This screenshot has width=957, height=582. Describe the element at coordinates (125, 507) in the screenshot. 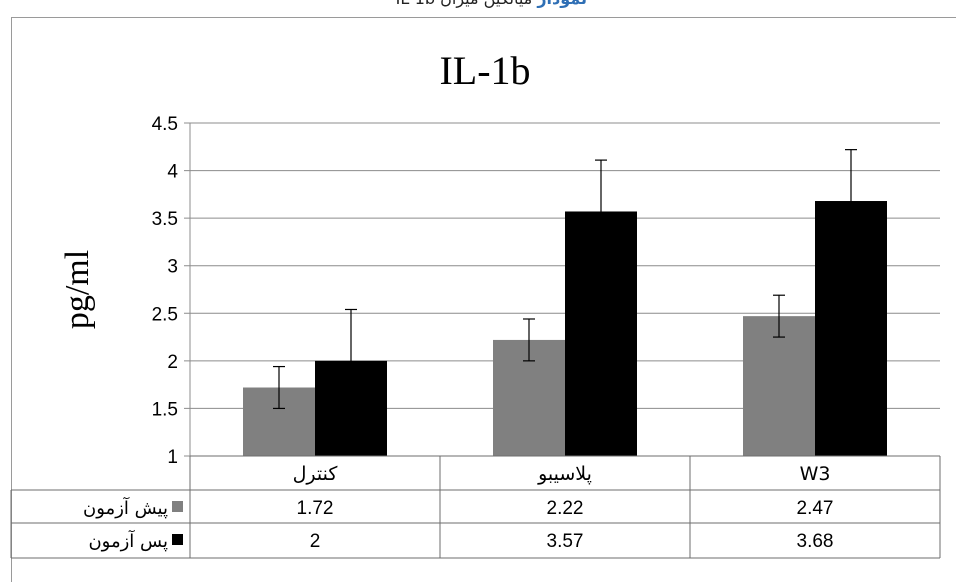

I see `legend-series-label: پیش آزمون` at that location.